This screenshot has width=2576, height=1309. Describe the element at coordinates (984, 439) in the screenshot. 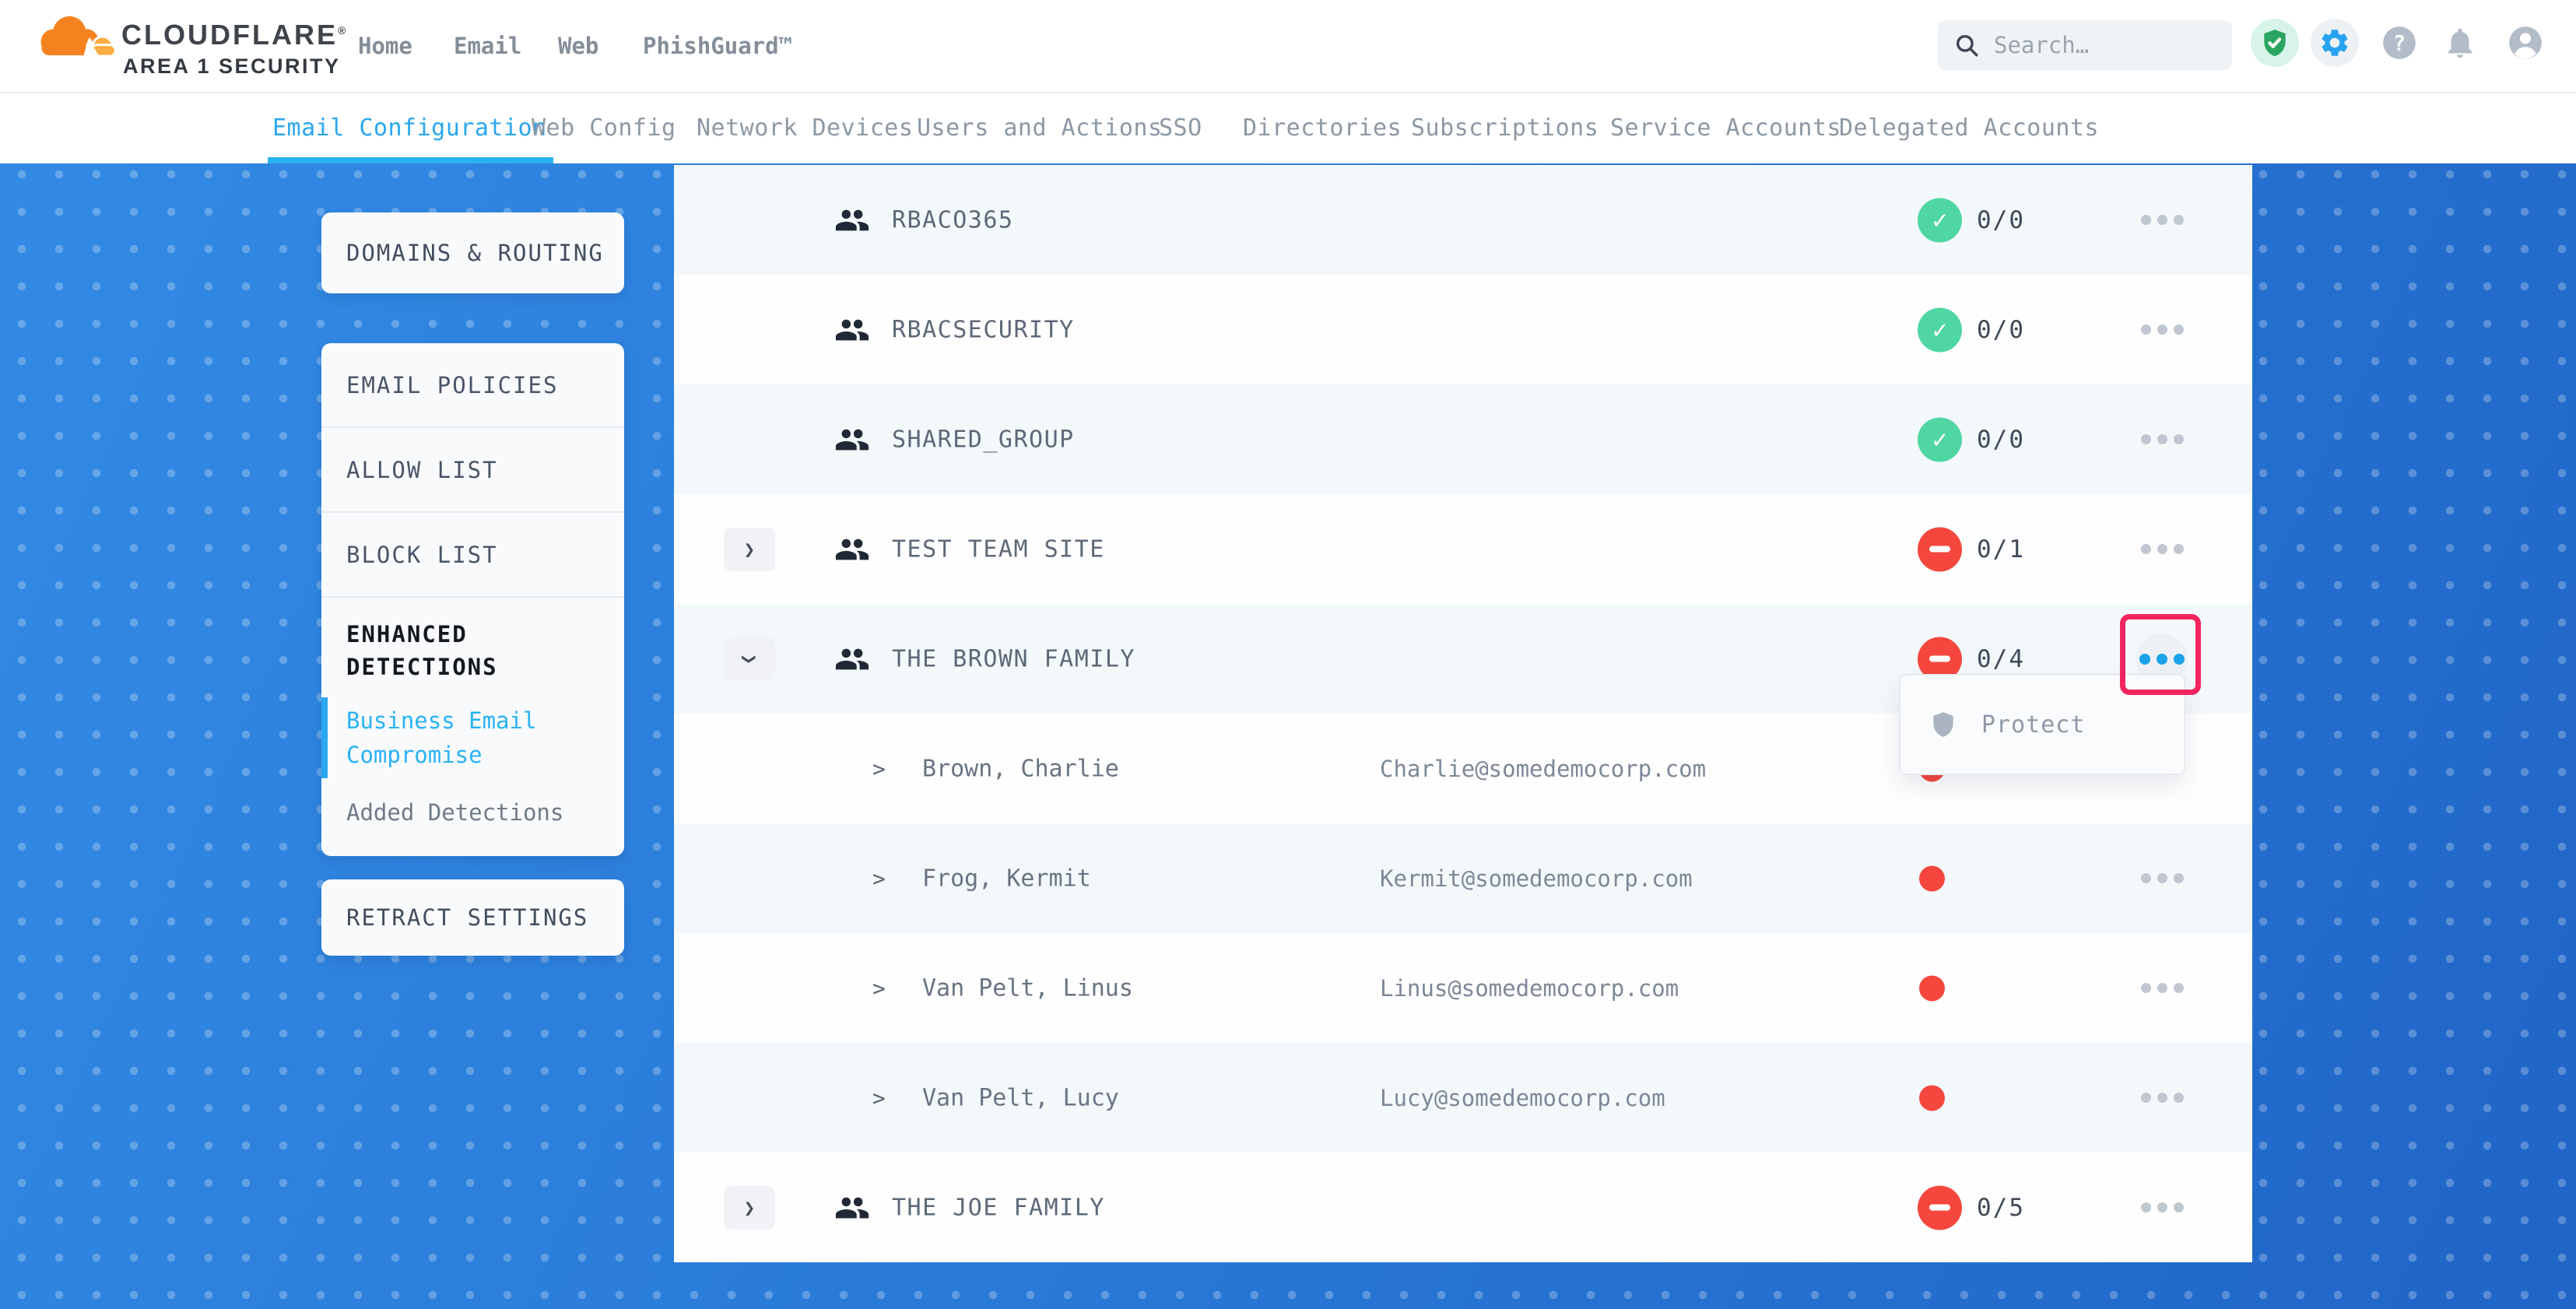

I see `group-name: SHARED_GROUP` at that location.